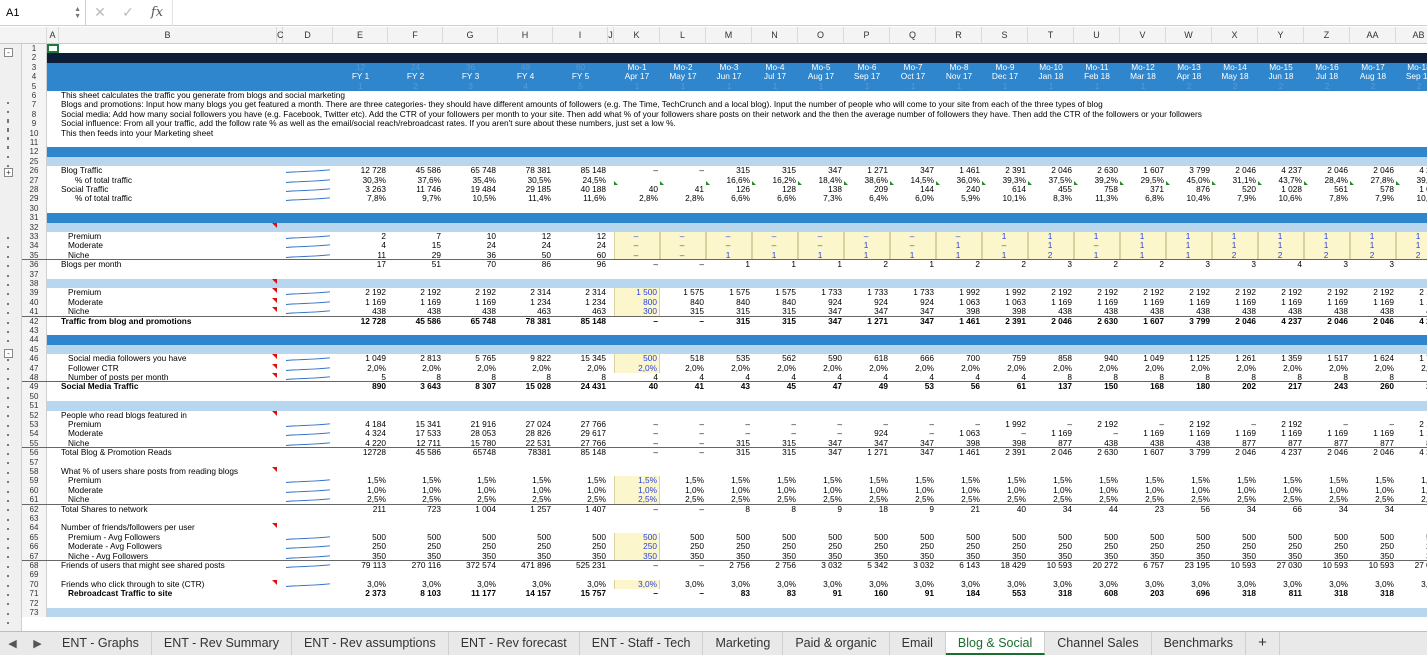 The height and width of the screenshot is (655, 1427). I want to click on row-label: Social Traffic, so click(85, 189).